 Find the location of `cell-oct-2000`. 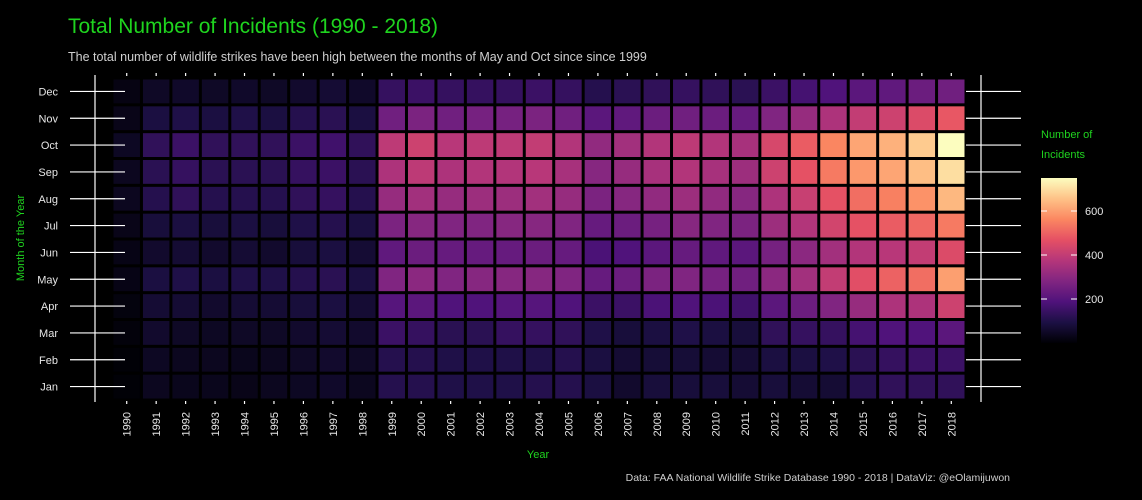

cell-oct-2000 is located at coordinates (421, 145).